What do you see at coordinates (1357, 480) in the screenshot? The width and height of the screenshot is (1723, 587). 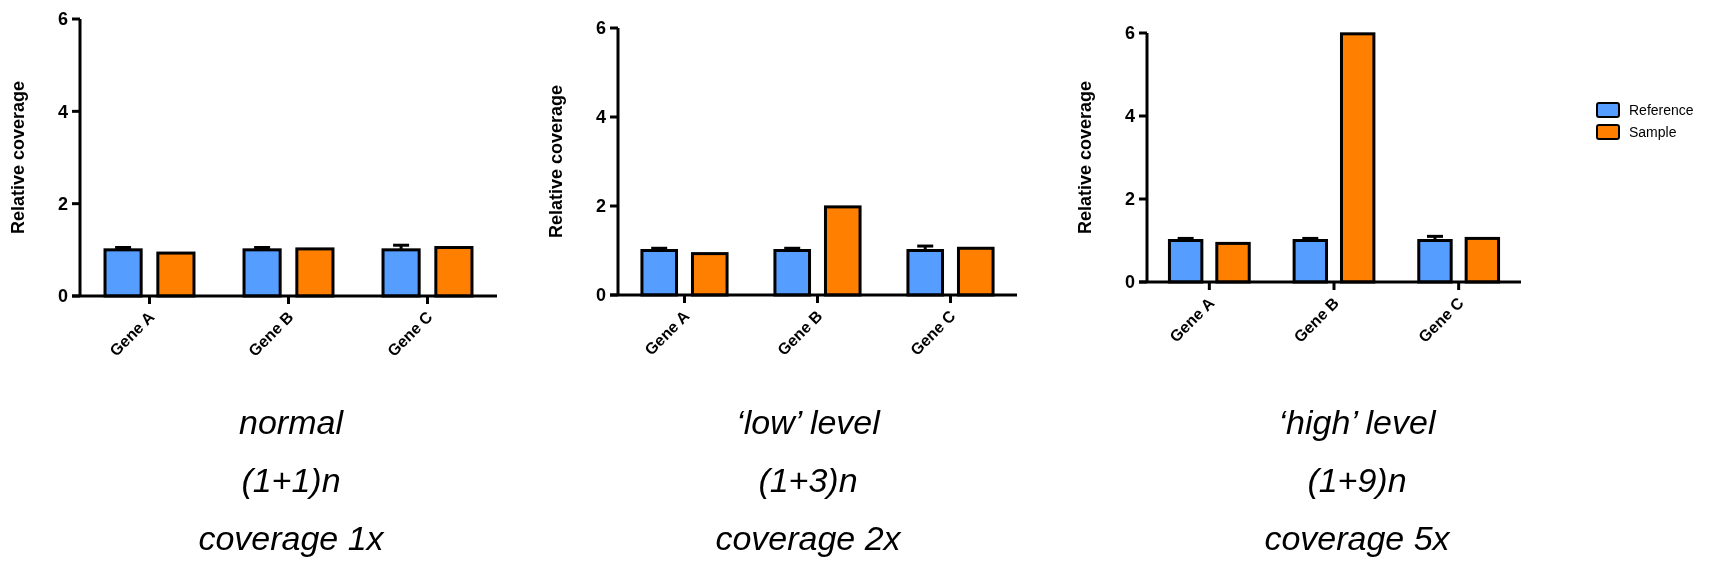 I see `text: (1+9)n` at bounding box center [1357, 480].